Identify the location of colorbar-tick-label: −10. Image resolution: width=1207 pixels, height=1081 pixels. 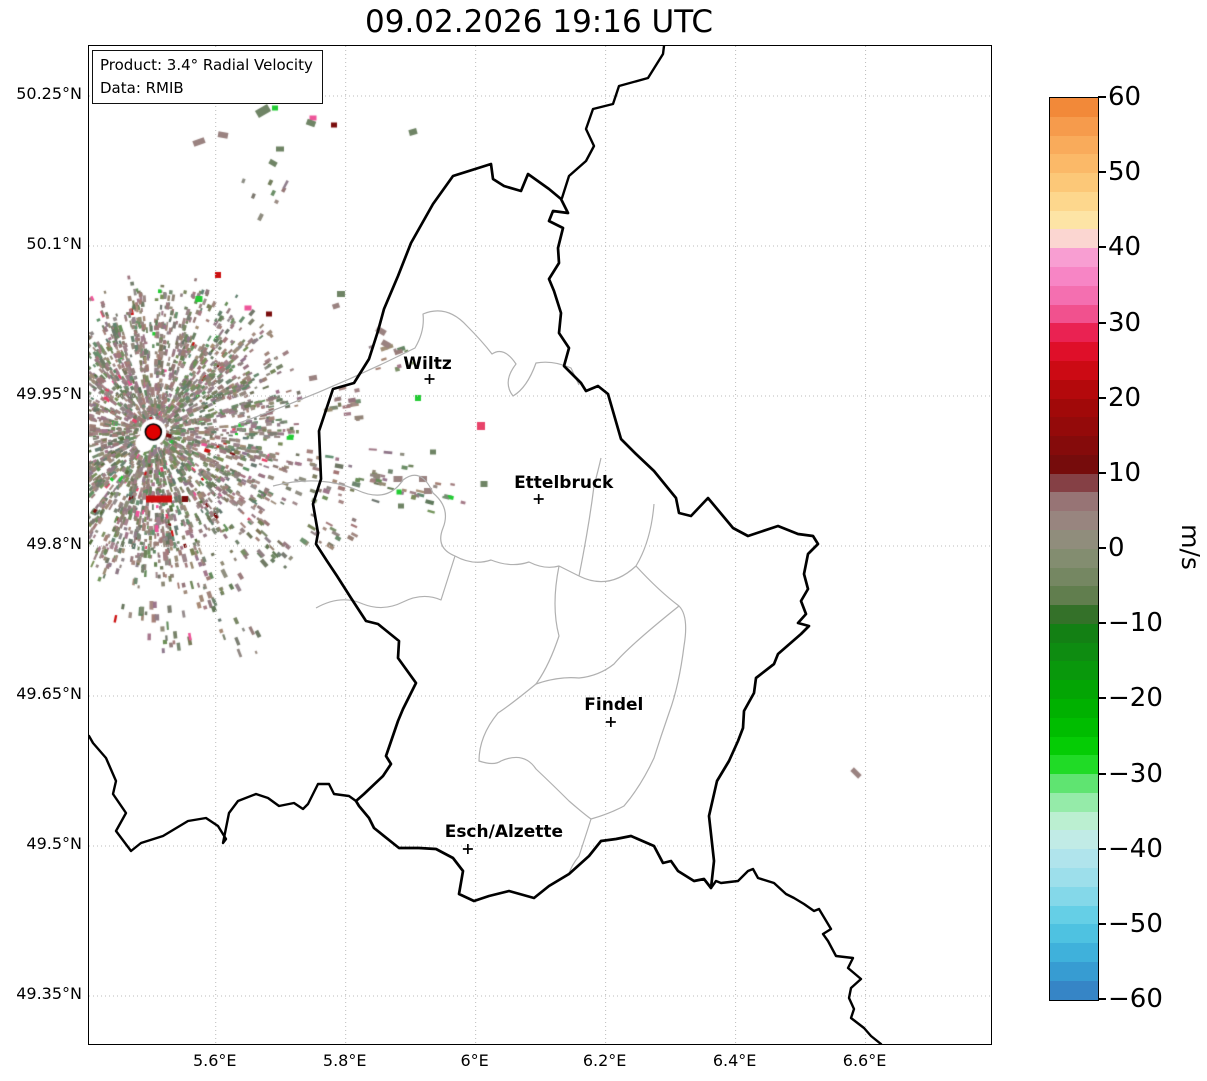
(1135, 623).